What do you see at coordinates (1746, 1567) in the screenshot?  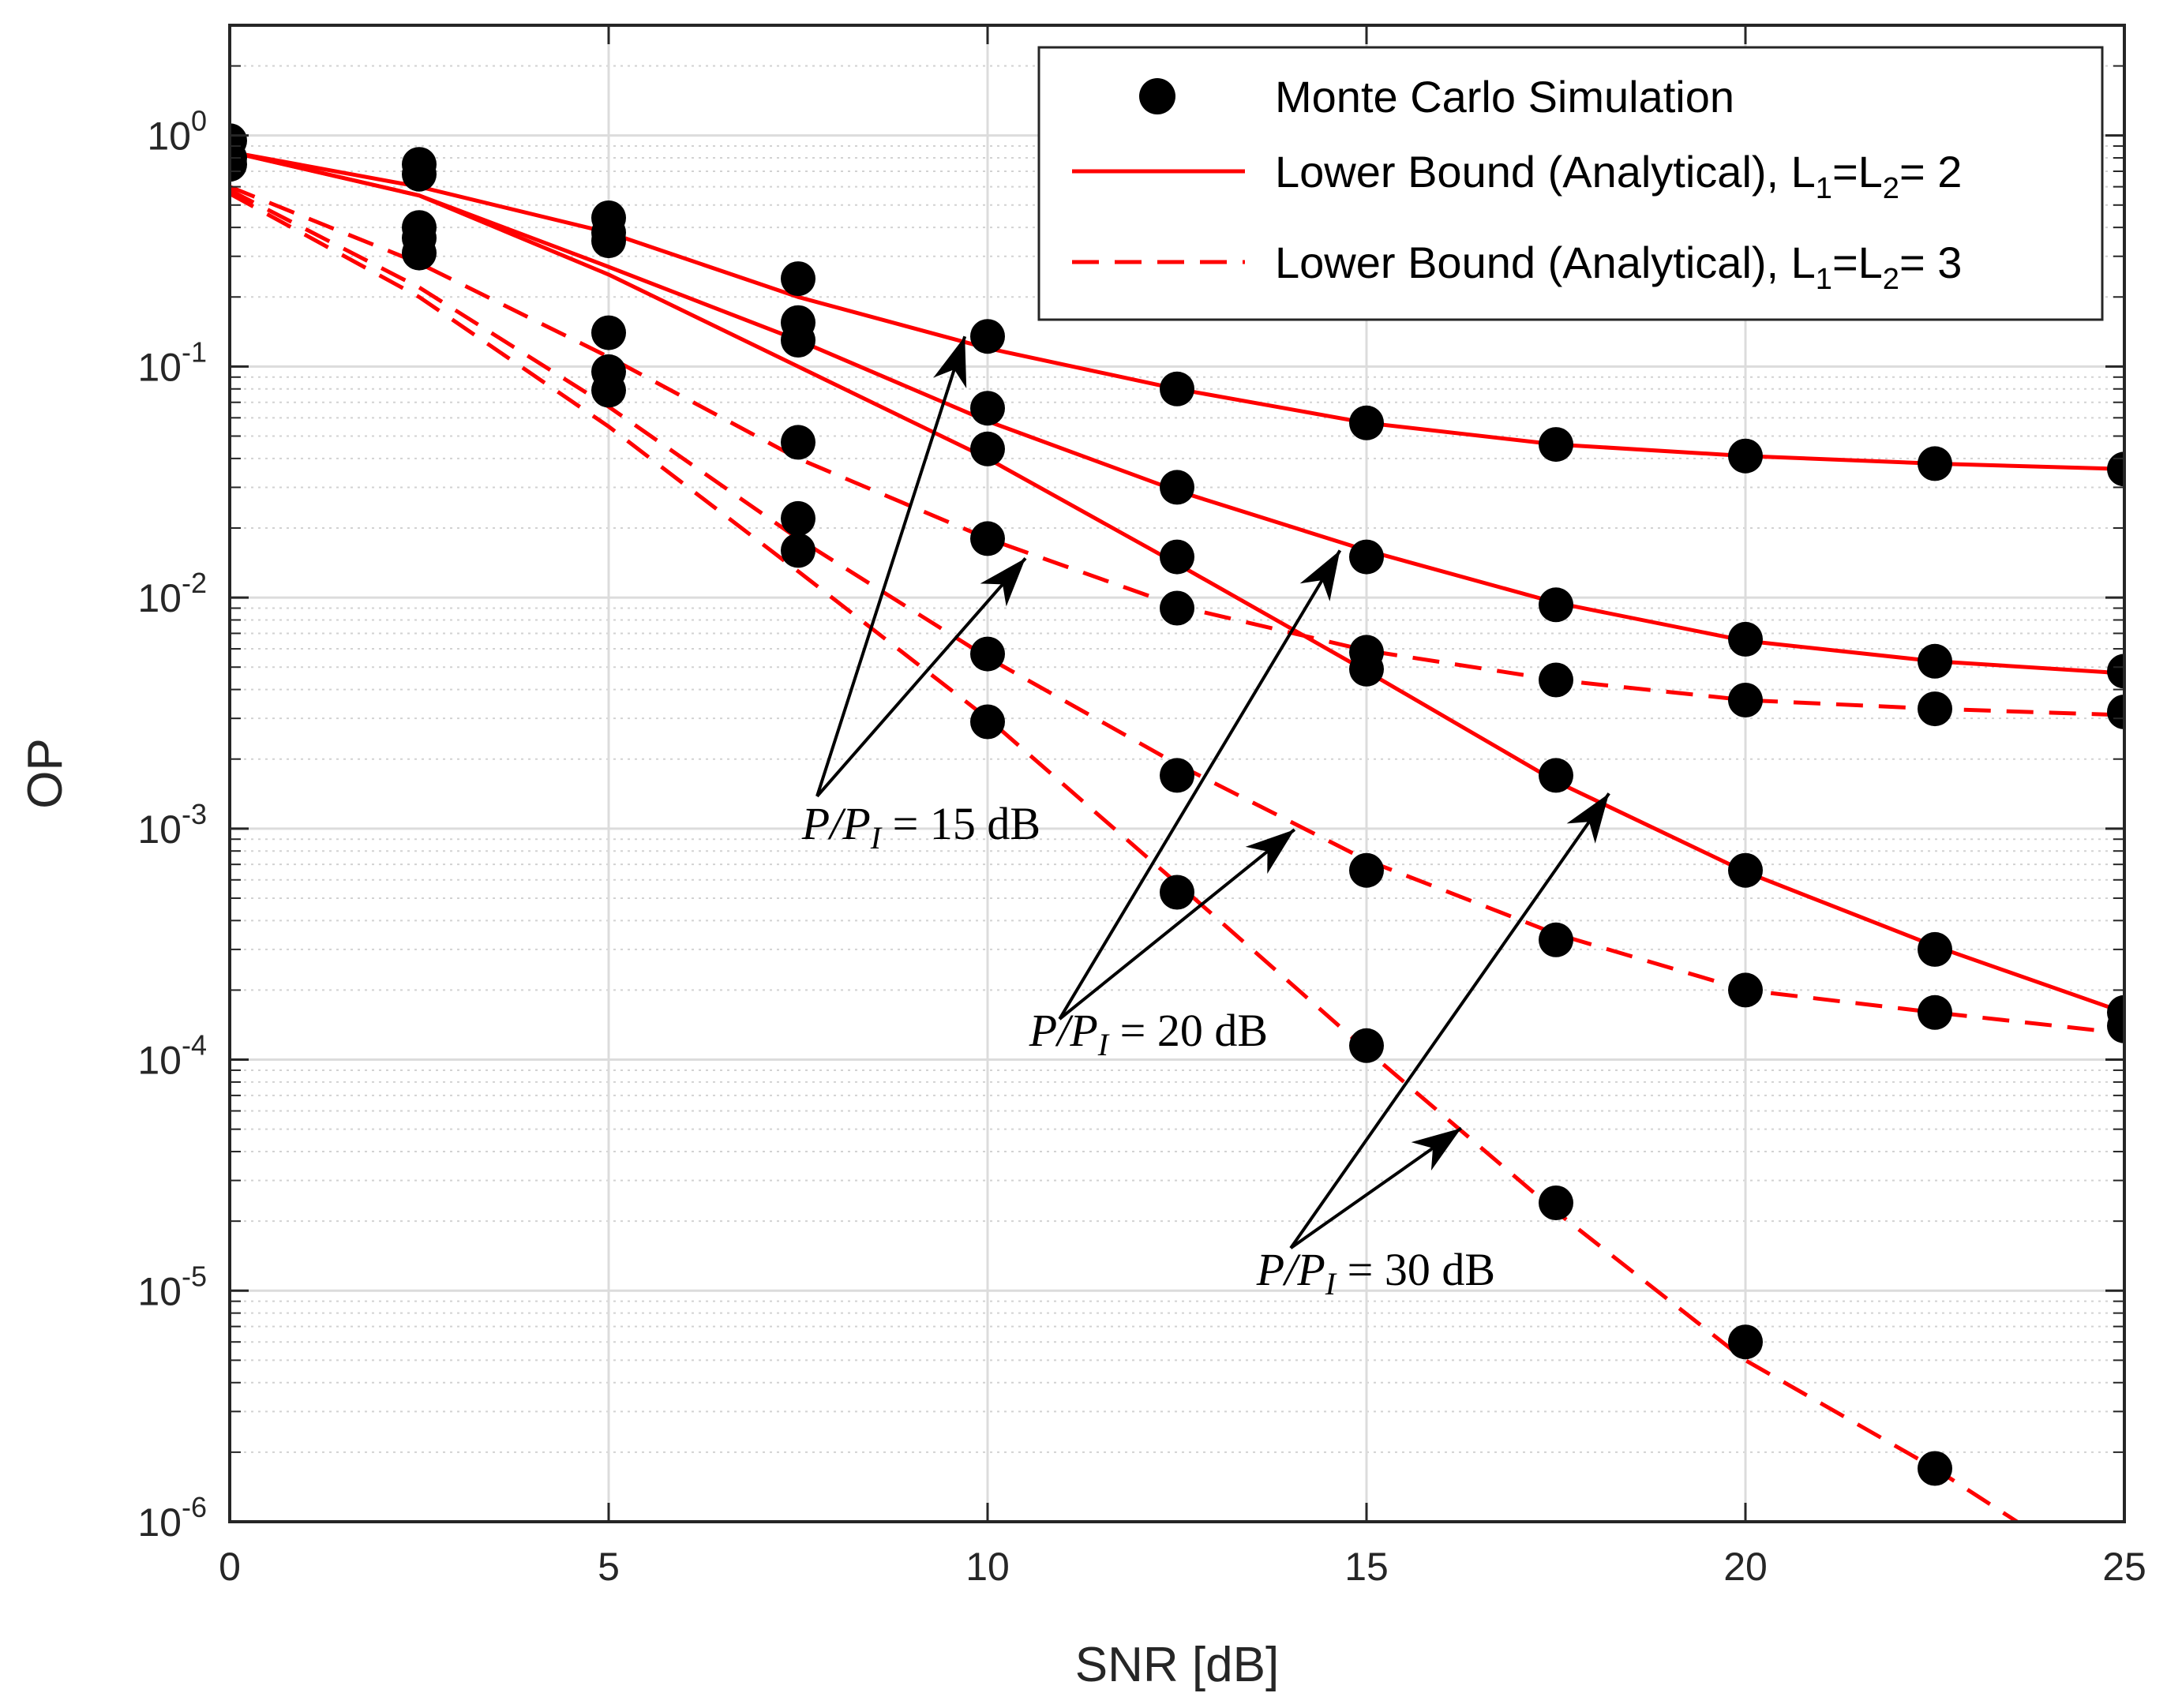 I see `x-tick-label: 20` at bounding box center [1746, 1567].